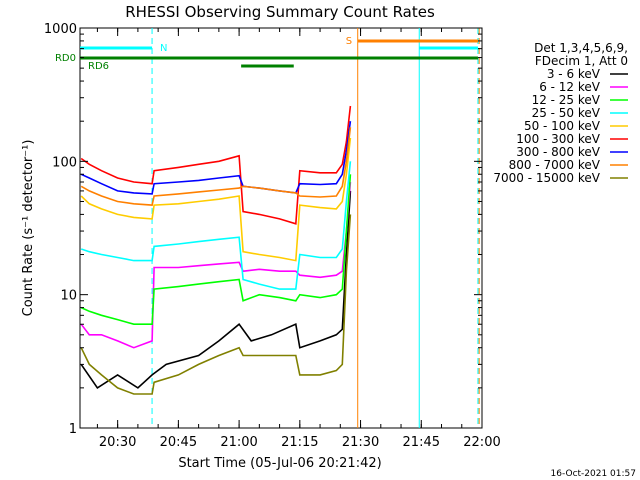 This screenshot has height=480, width=640. Describe the element at coordinates (64, 162) in the screenshot. I see `y-tick-label-2: 100` at that location.